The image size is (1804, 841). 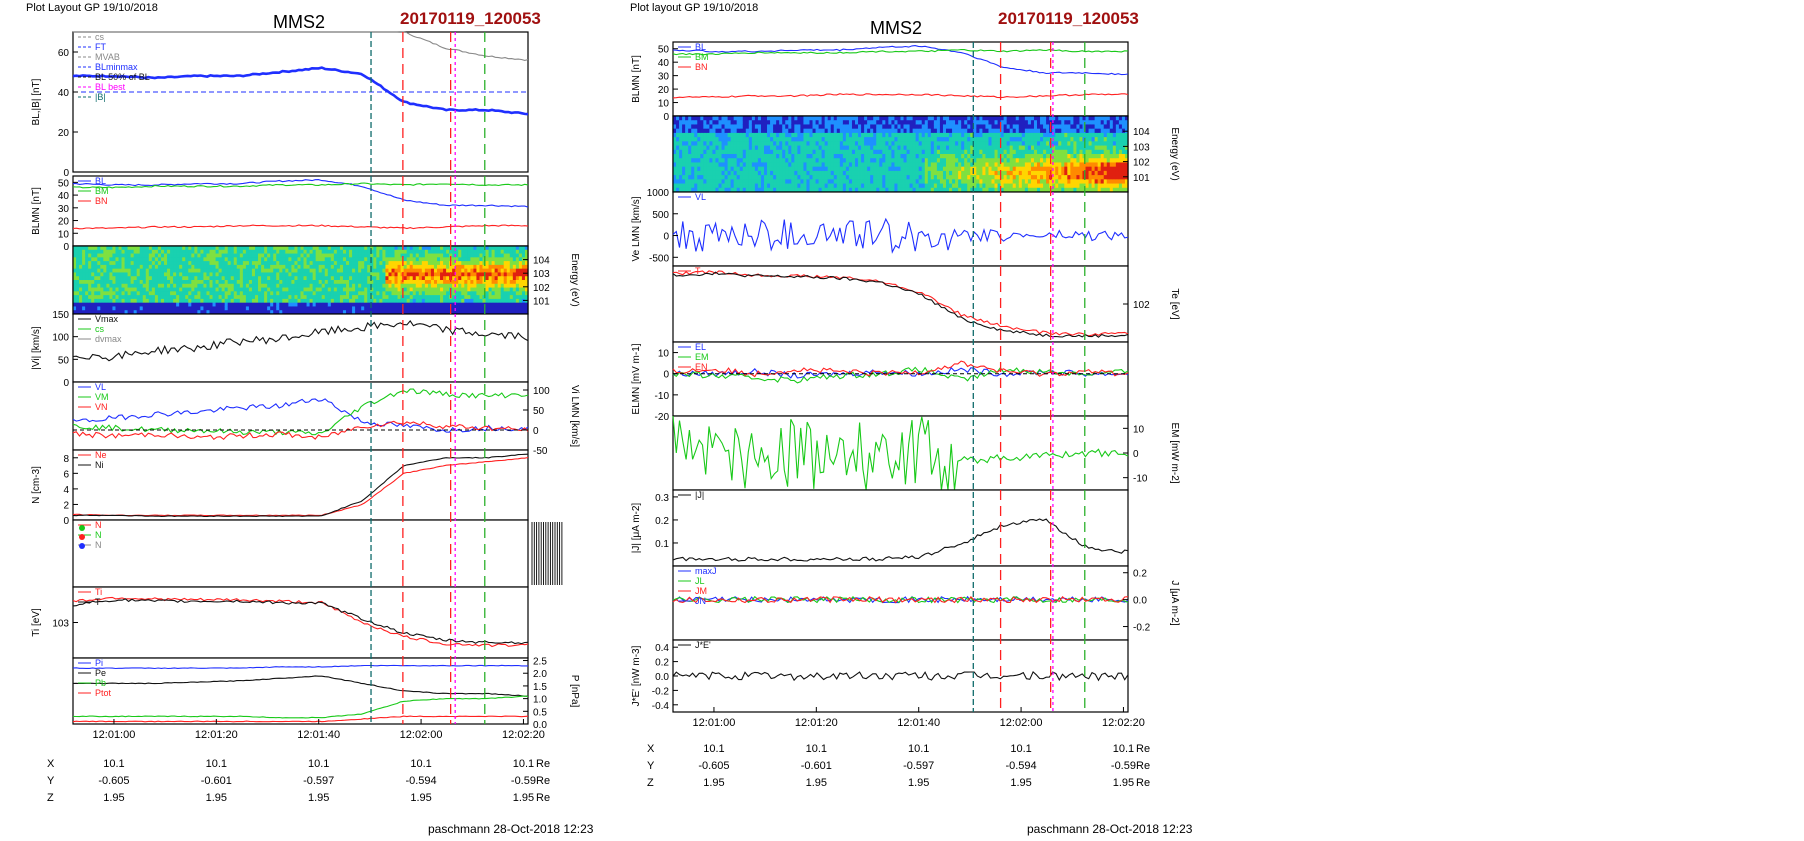 What do you see at coordinates (101, 201) in the screenshot?
I see `left-2-legend-label: BN` at bounding box center [101, 201].